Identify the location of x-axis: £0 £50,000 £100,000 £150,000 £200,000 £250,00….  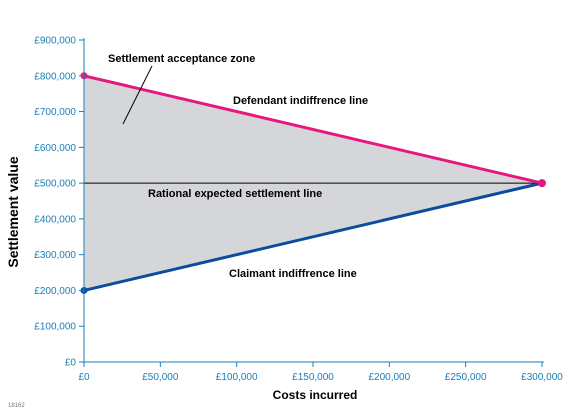
(320, 372).